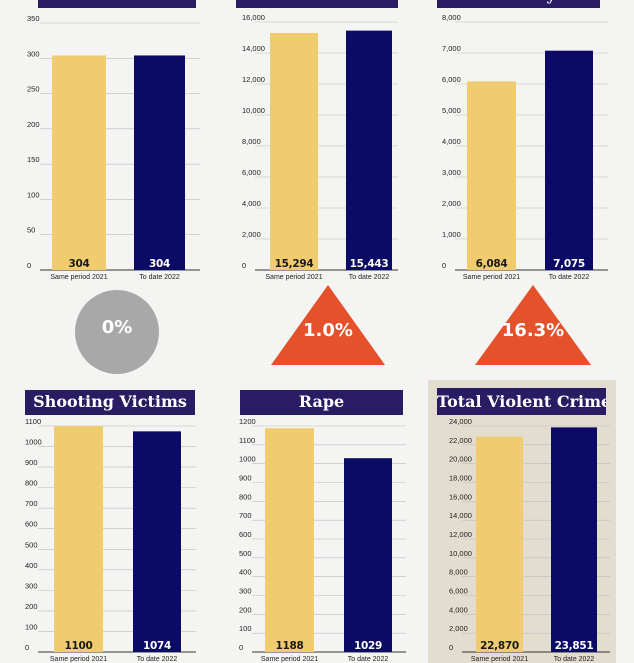  Describe the element at coordinates (369, 264) in the screenshot. I see `data-label: 15,443` at that location.